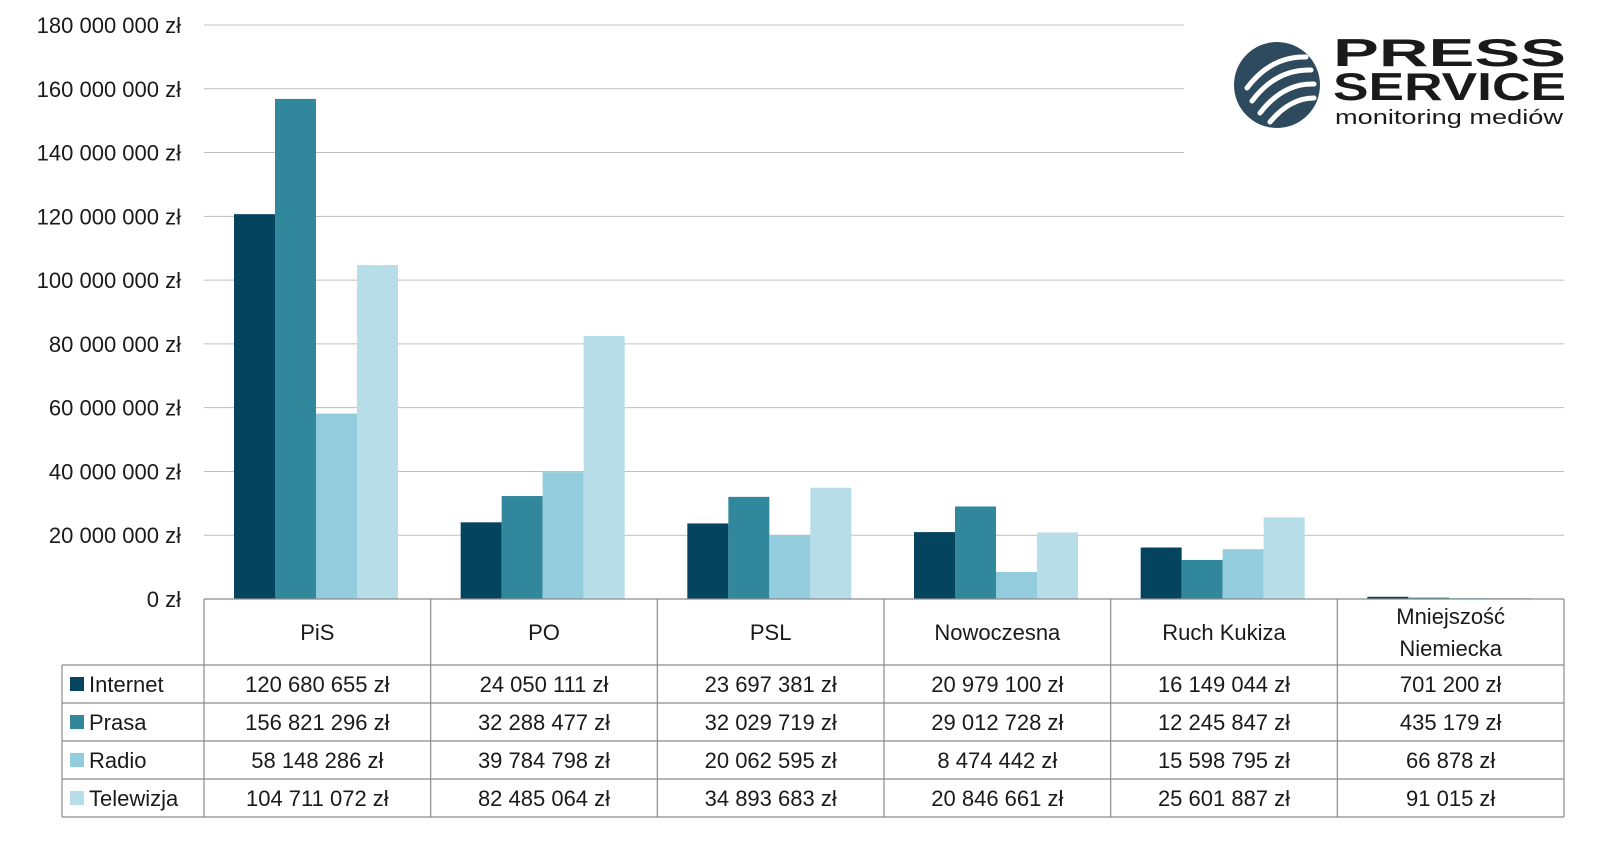 The width and height of the screenshot is (1621, 843). I want to click on bar-pis-prasa, so click(295, 349).